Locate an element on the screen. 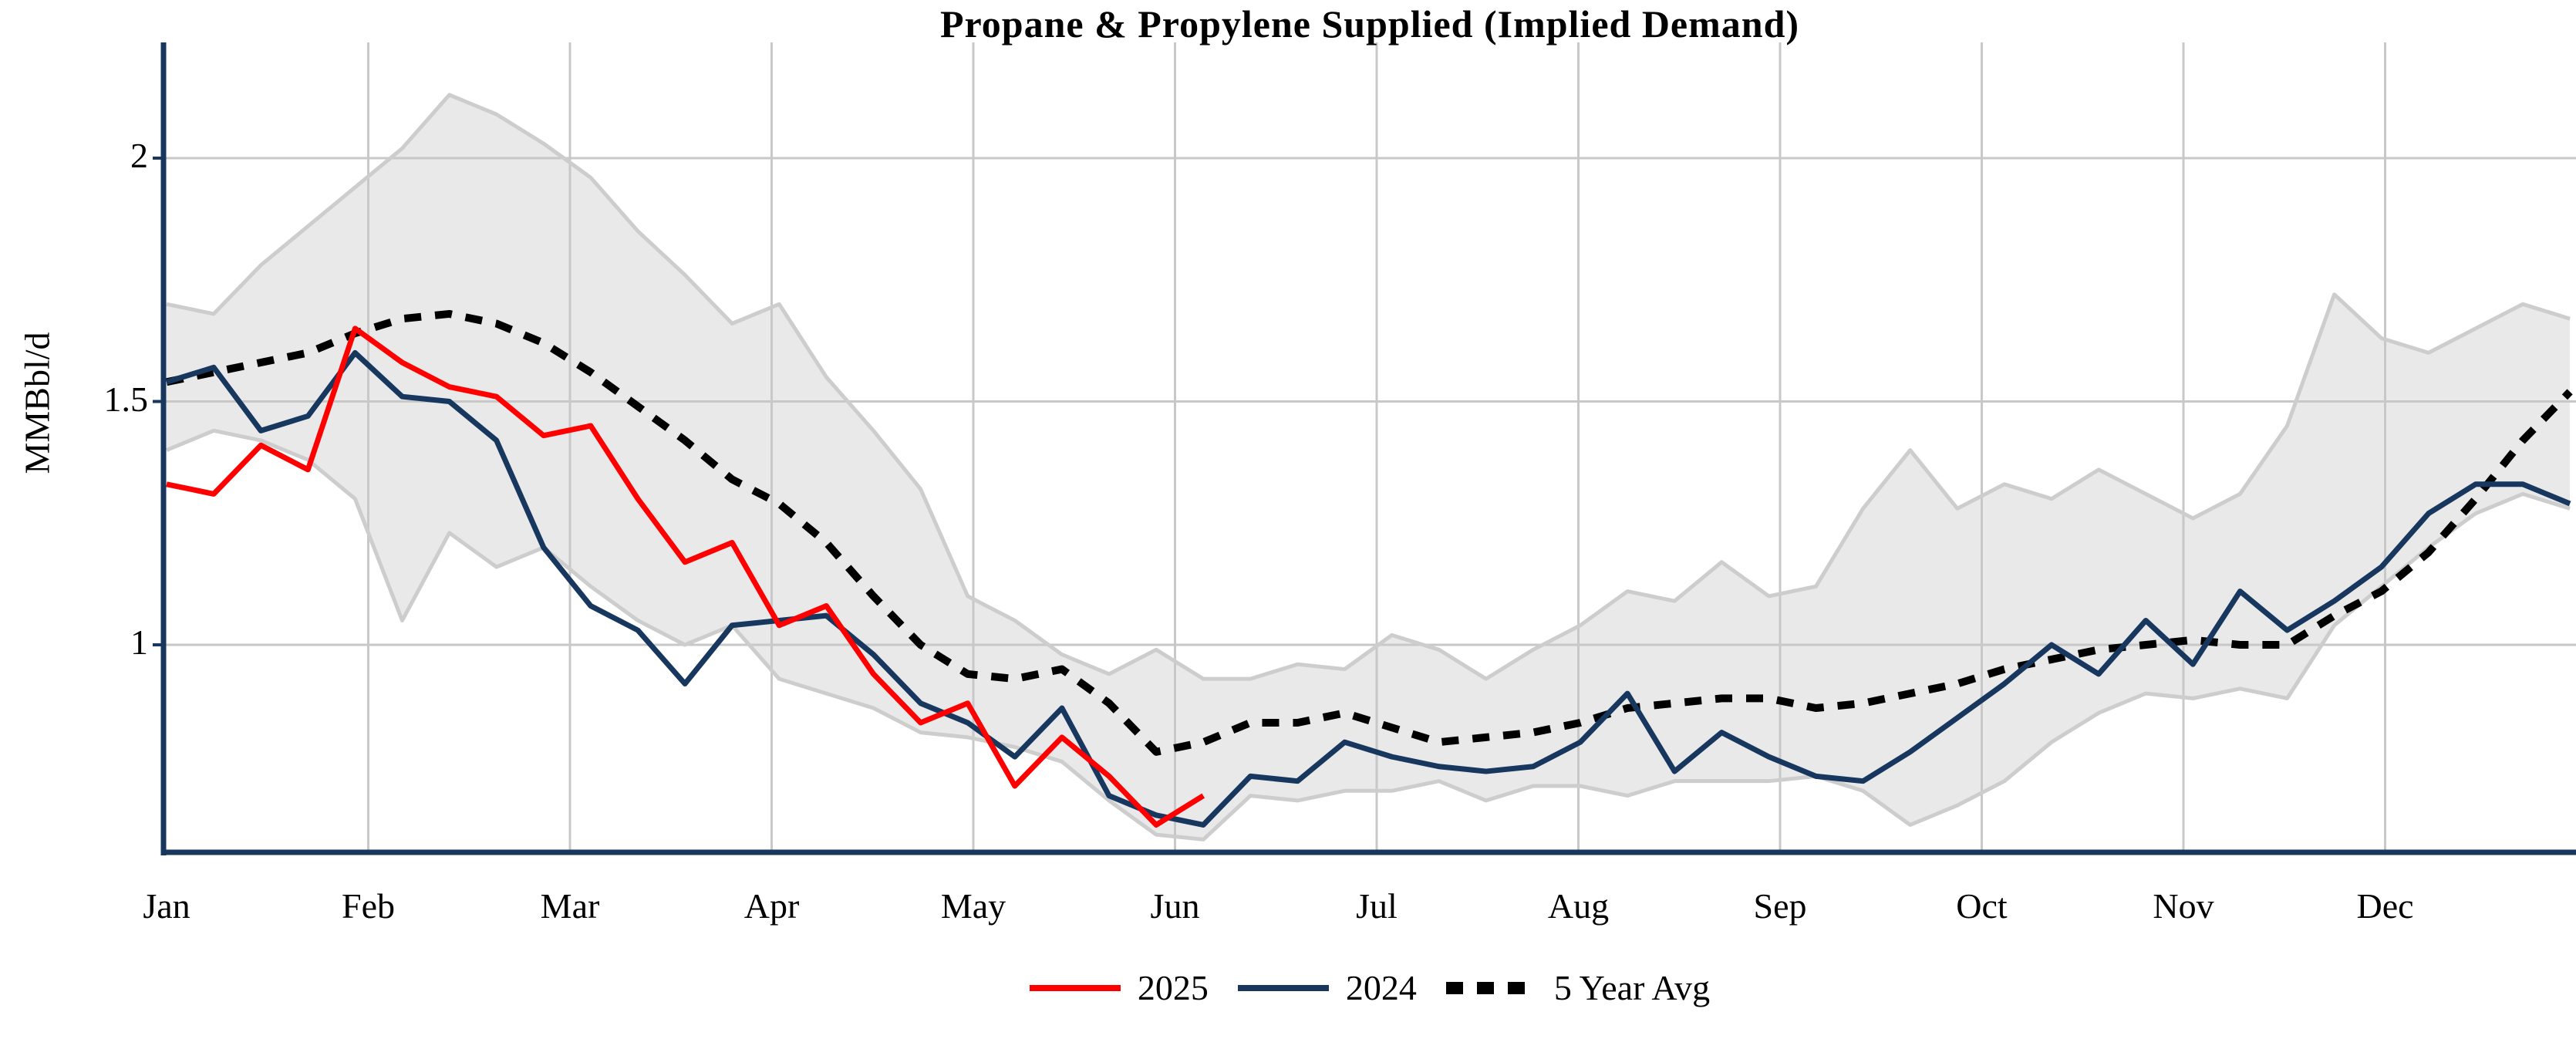 The height and width of the screenshot is (1049, 2576). y-tick-label: 2 is located at coordinates (139, 155).